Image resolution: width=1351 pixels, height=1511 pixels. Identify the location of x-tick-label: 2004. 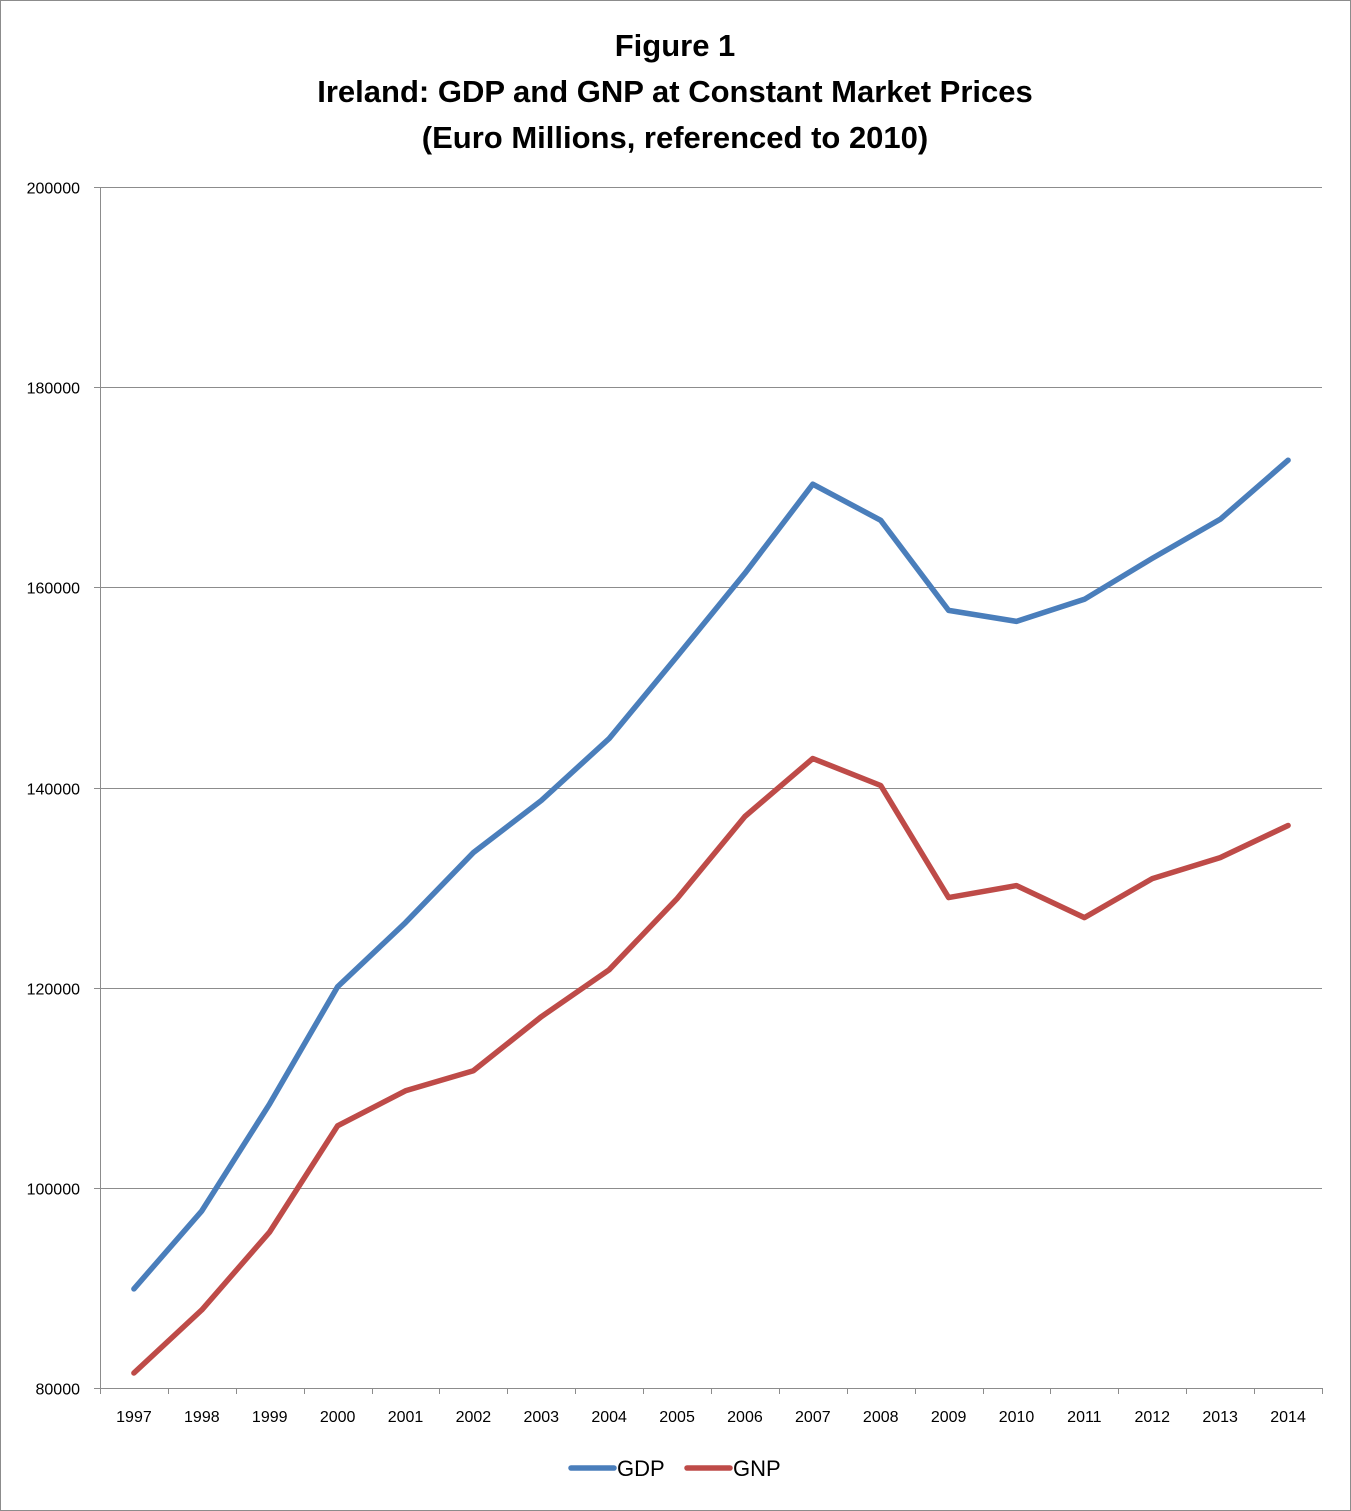
(609, 1417).